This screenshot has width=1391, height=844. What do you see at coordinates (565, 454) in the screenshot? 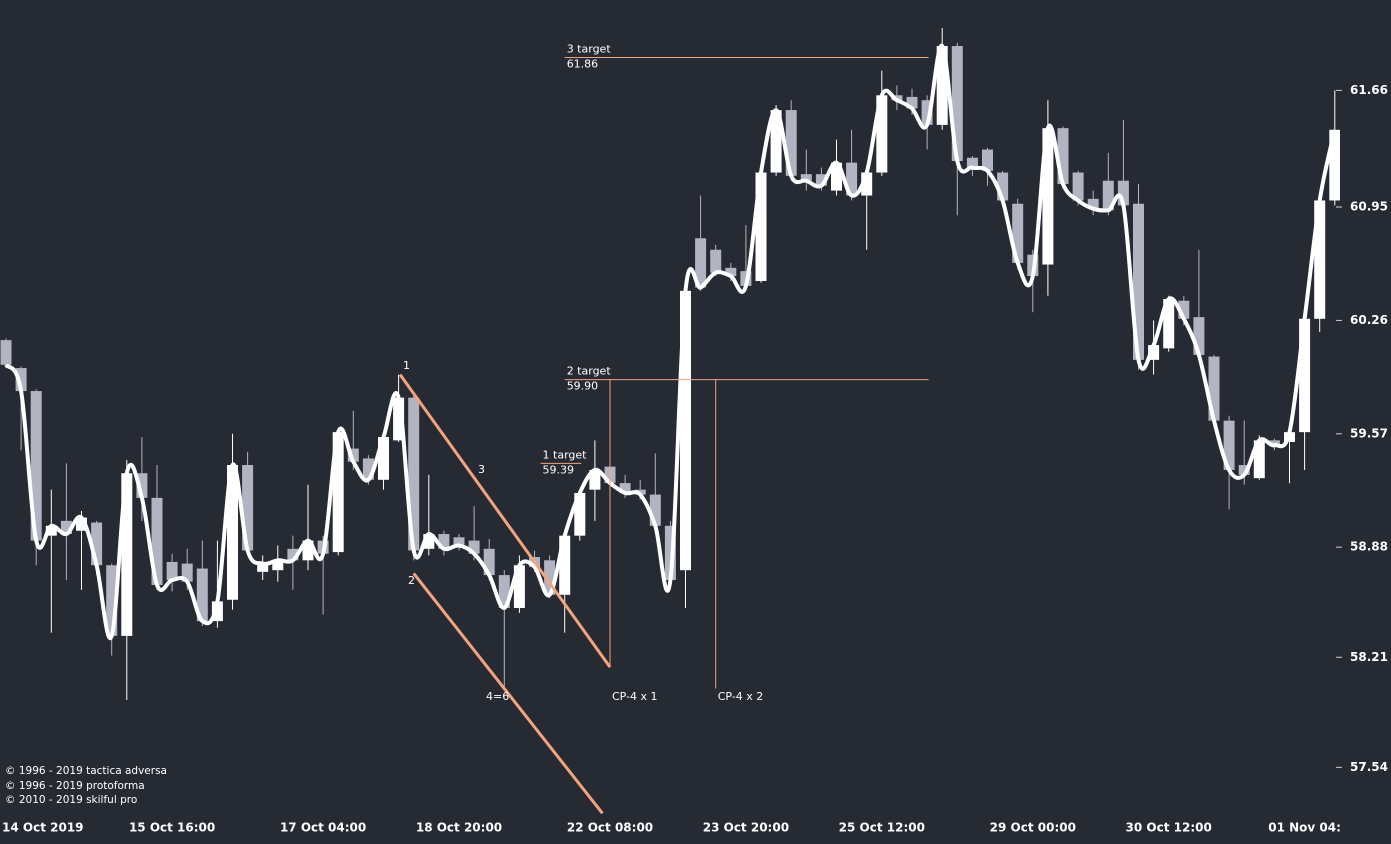
I see `target-label: 1 target` at bounding box center [565, 454].